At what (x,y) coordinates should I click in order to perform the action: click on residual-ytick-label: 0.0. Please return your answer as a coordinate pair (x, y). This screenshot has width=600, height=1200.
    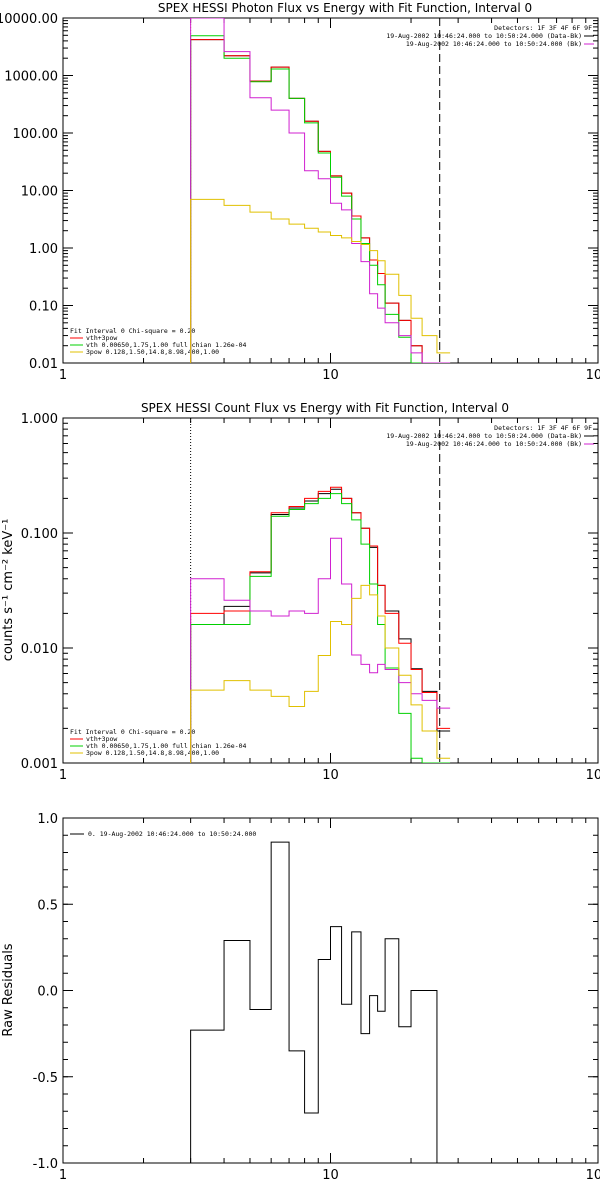
    Looking at the image, I should click on (47, 992).